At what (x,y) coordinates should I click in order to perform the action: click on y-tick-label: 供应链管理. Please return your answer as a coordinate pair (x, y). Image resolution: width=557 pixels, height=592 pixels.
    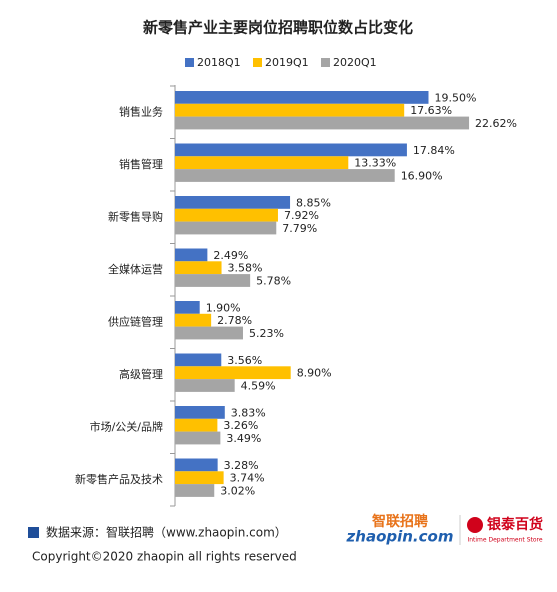
    Looking at the image, I should click on (135, 321).